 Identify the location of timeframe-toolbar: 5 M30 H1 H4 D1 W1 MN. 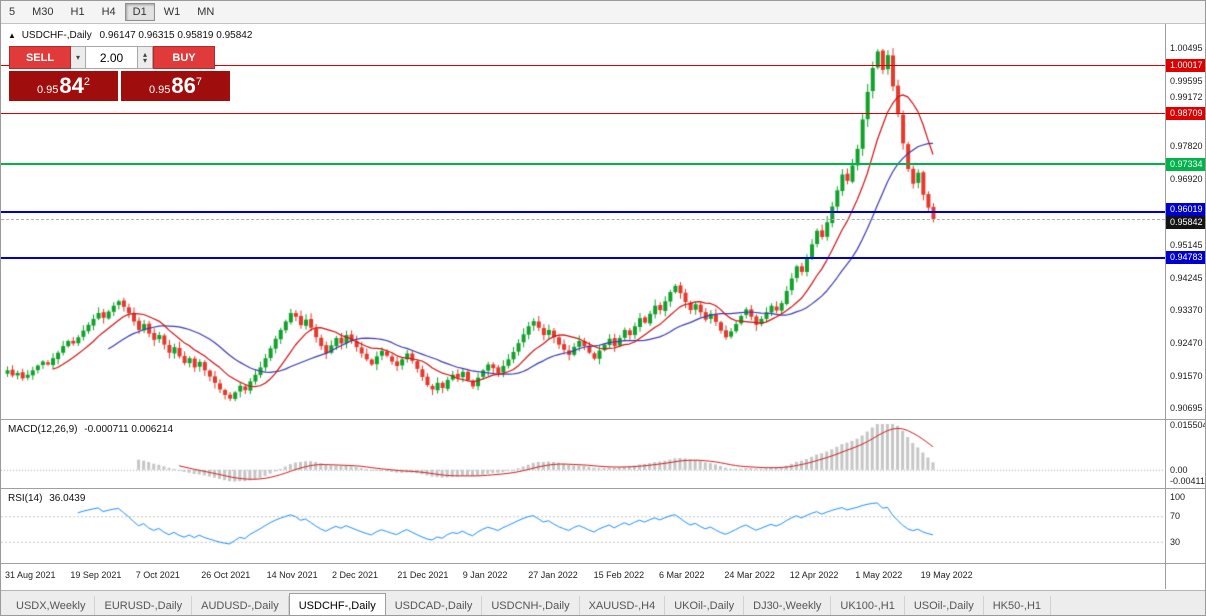
(603, 12).